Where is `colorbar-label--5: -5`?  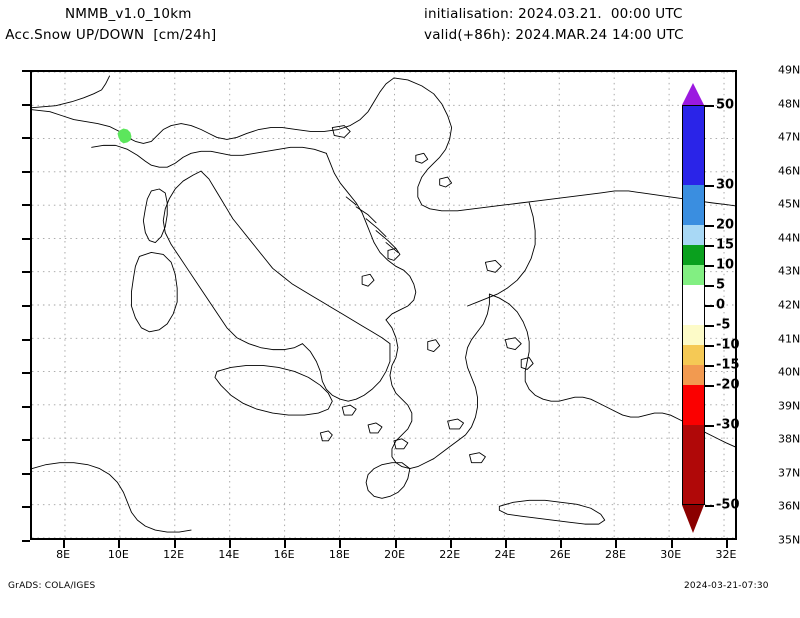
colorbar-label--5: -5 is located at coordinates (723, 325).